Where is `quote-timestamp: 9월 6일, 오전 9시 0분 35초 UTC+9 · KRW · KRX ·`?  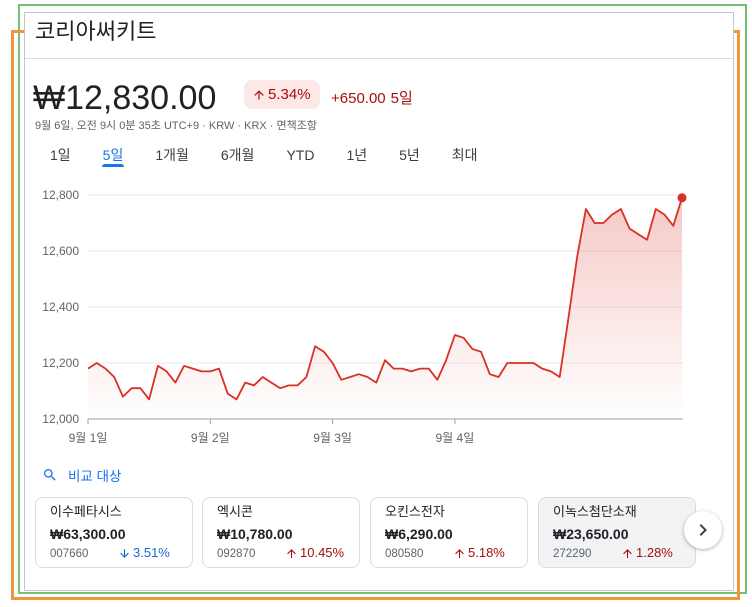
quote-timestamp: 9월 6일, 오전 9시 0분 35초 UTC+9 · KRW · KRX · is located at coordinates (156, 126).